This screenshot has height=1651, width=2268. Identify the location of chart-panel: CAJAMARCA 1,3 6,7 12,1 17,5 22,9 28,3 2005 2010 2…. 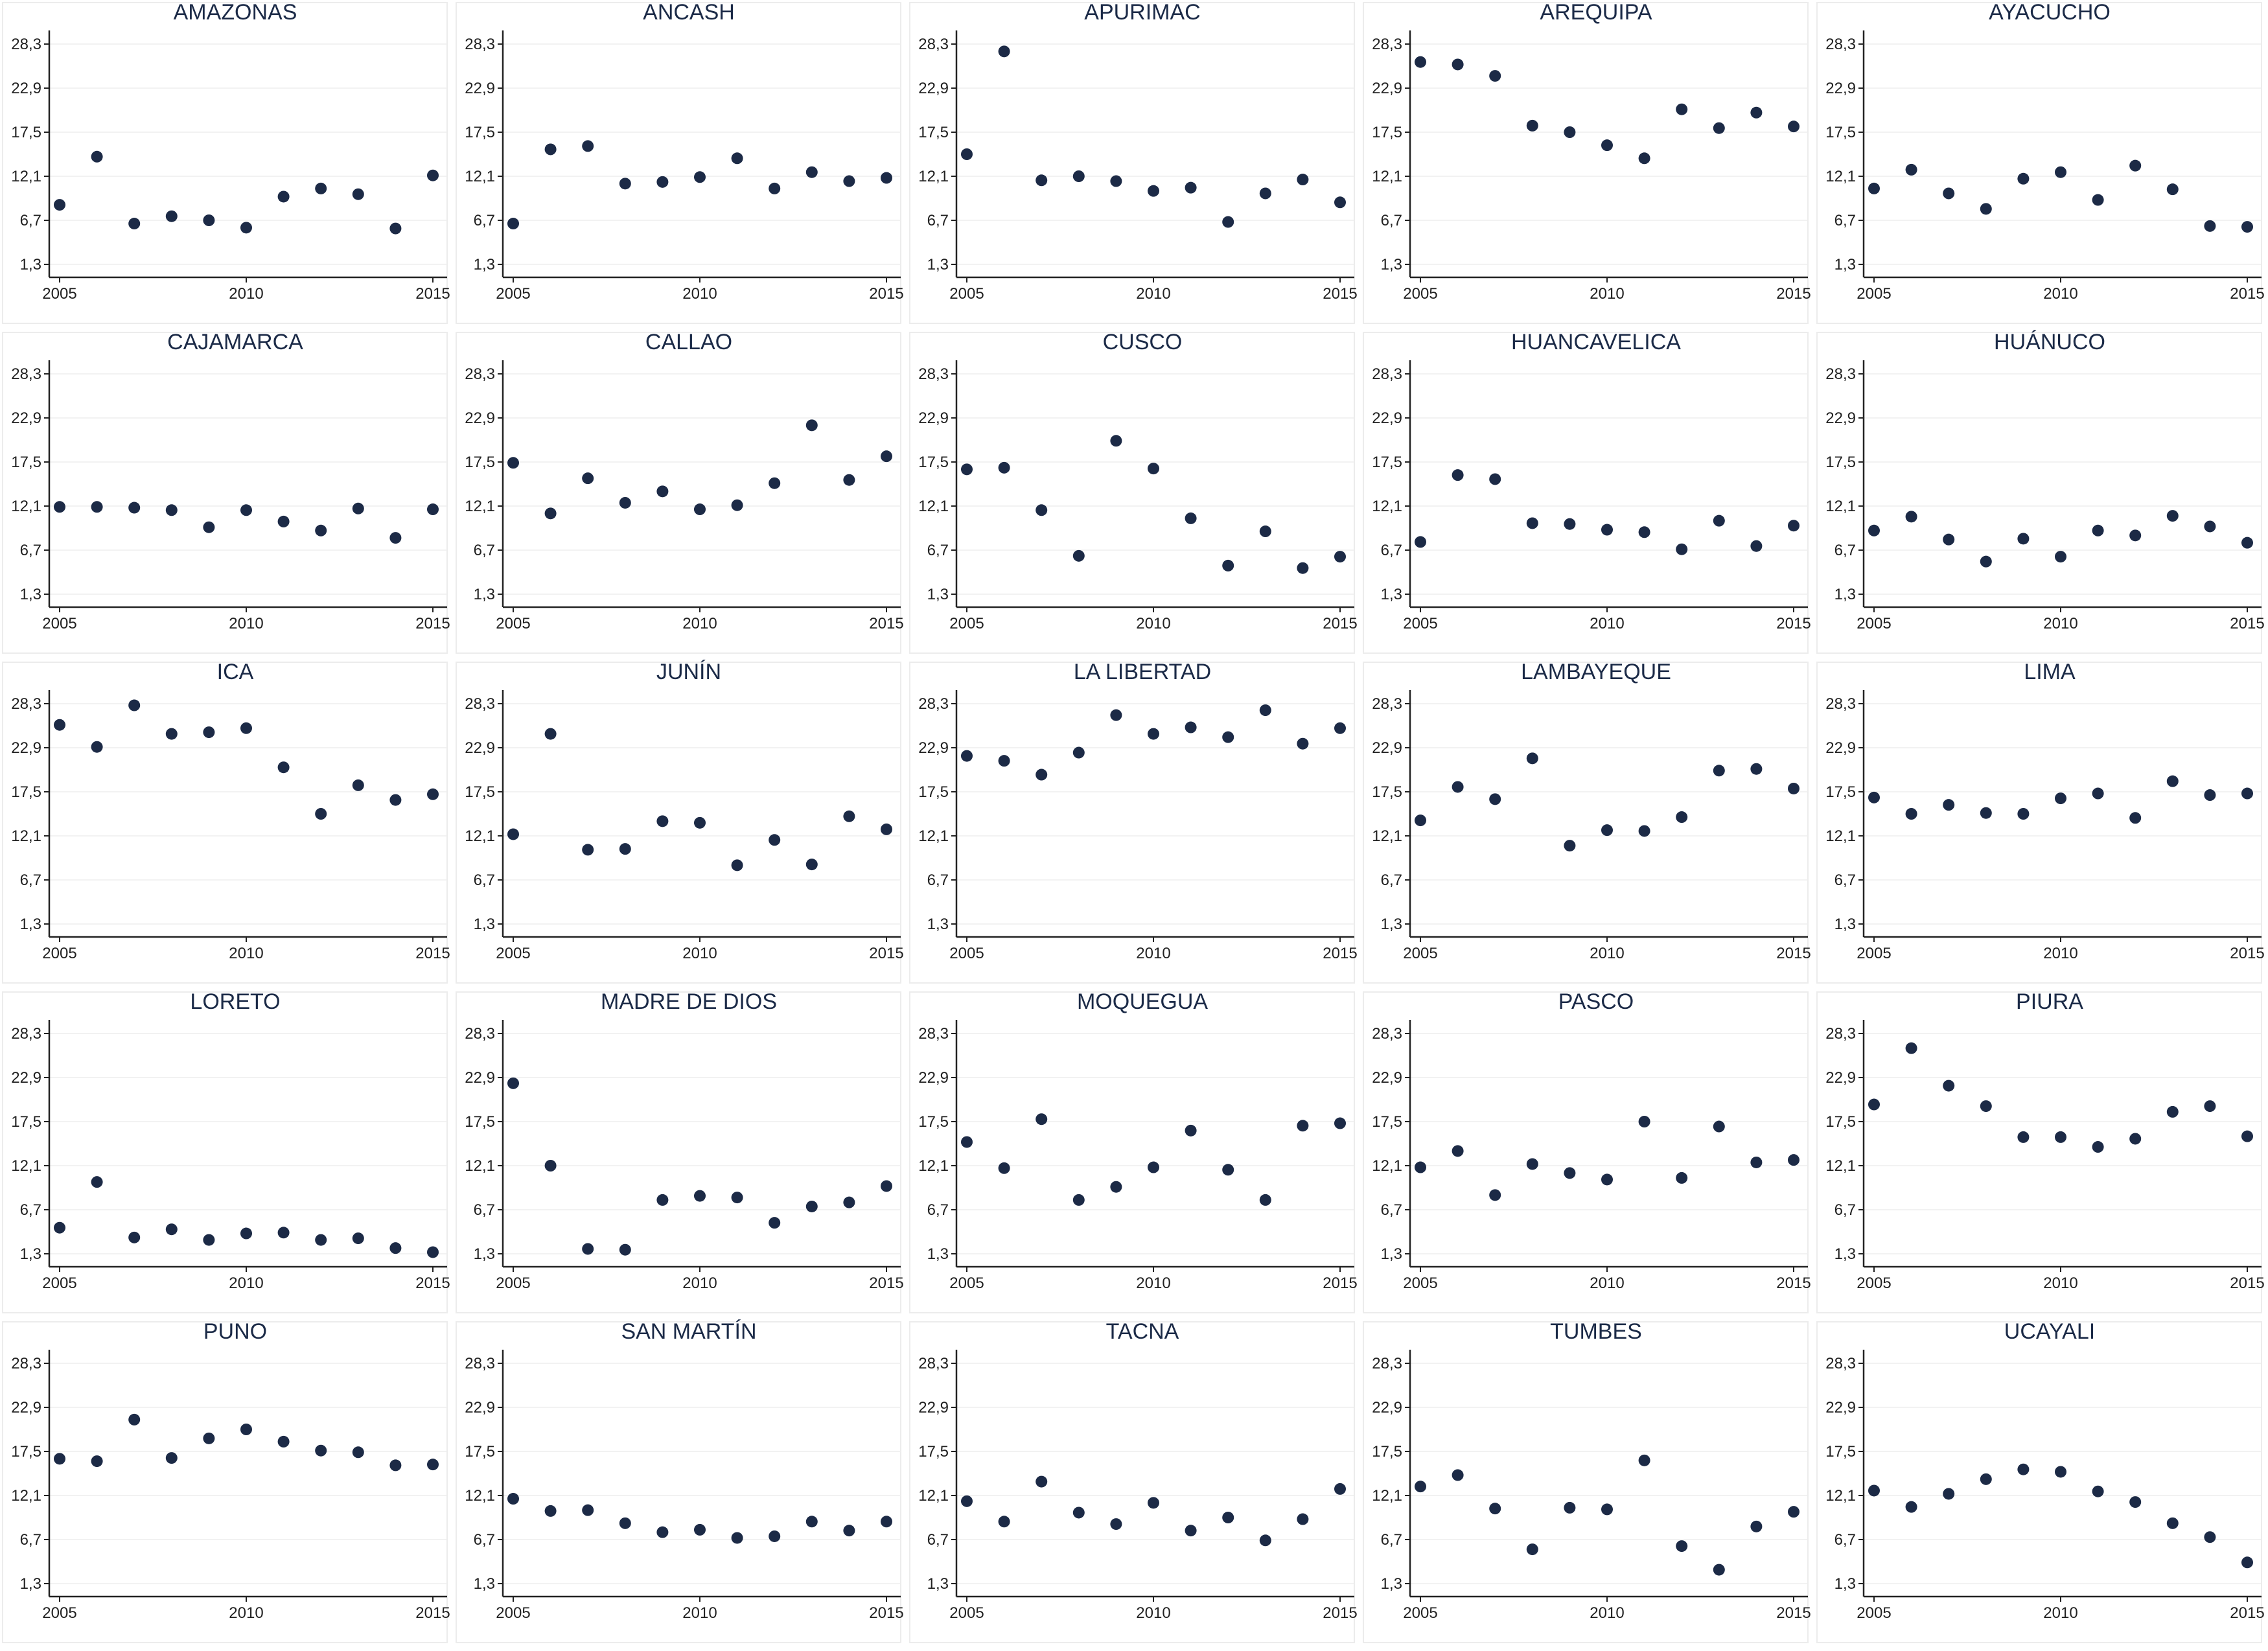
(226, 492).